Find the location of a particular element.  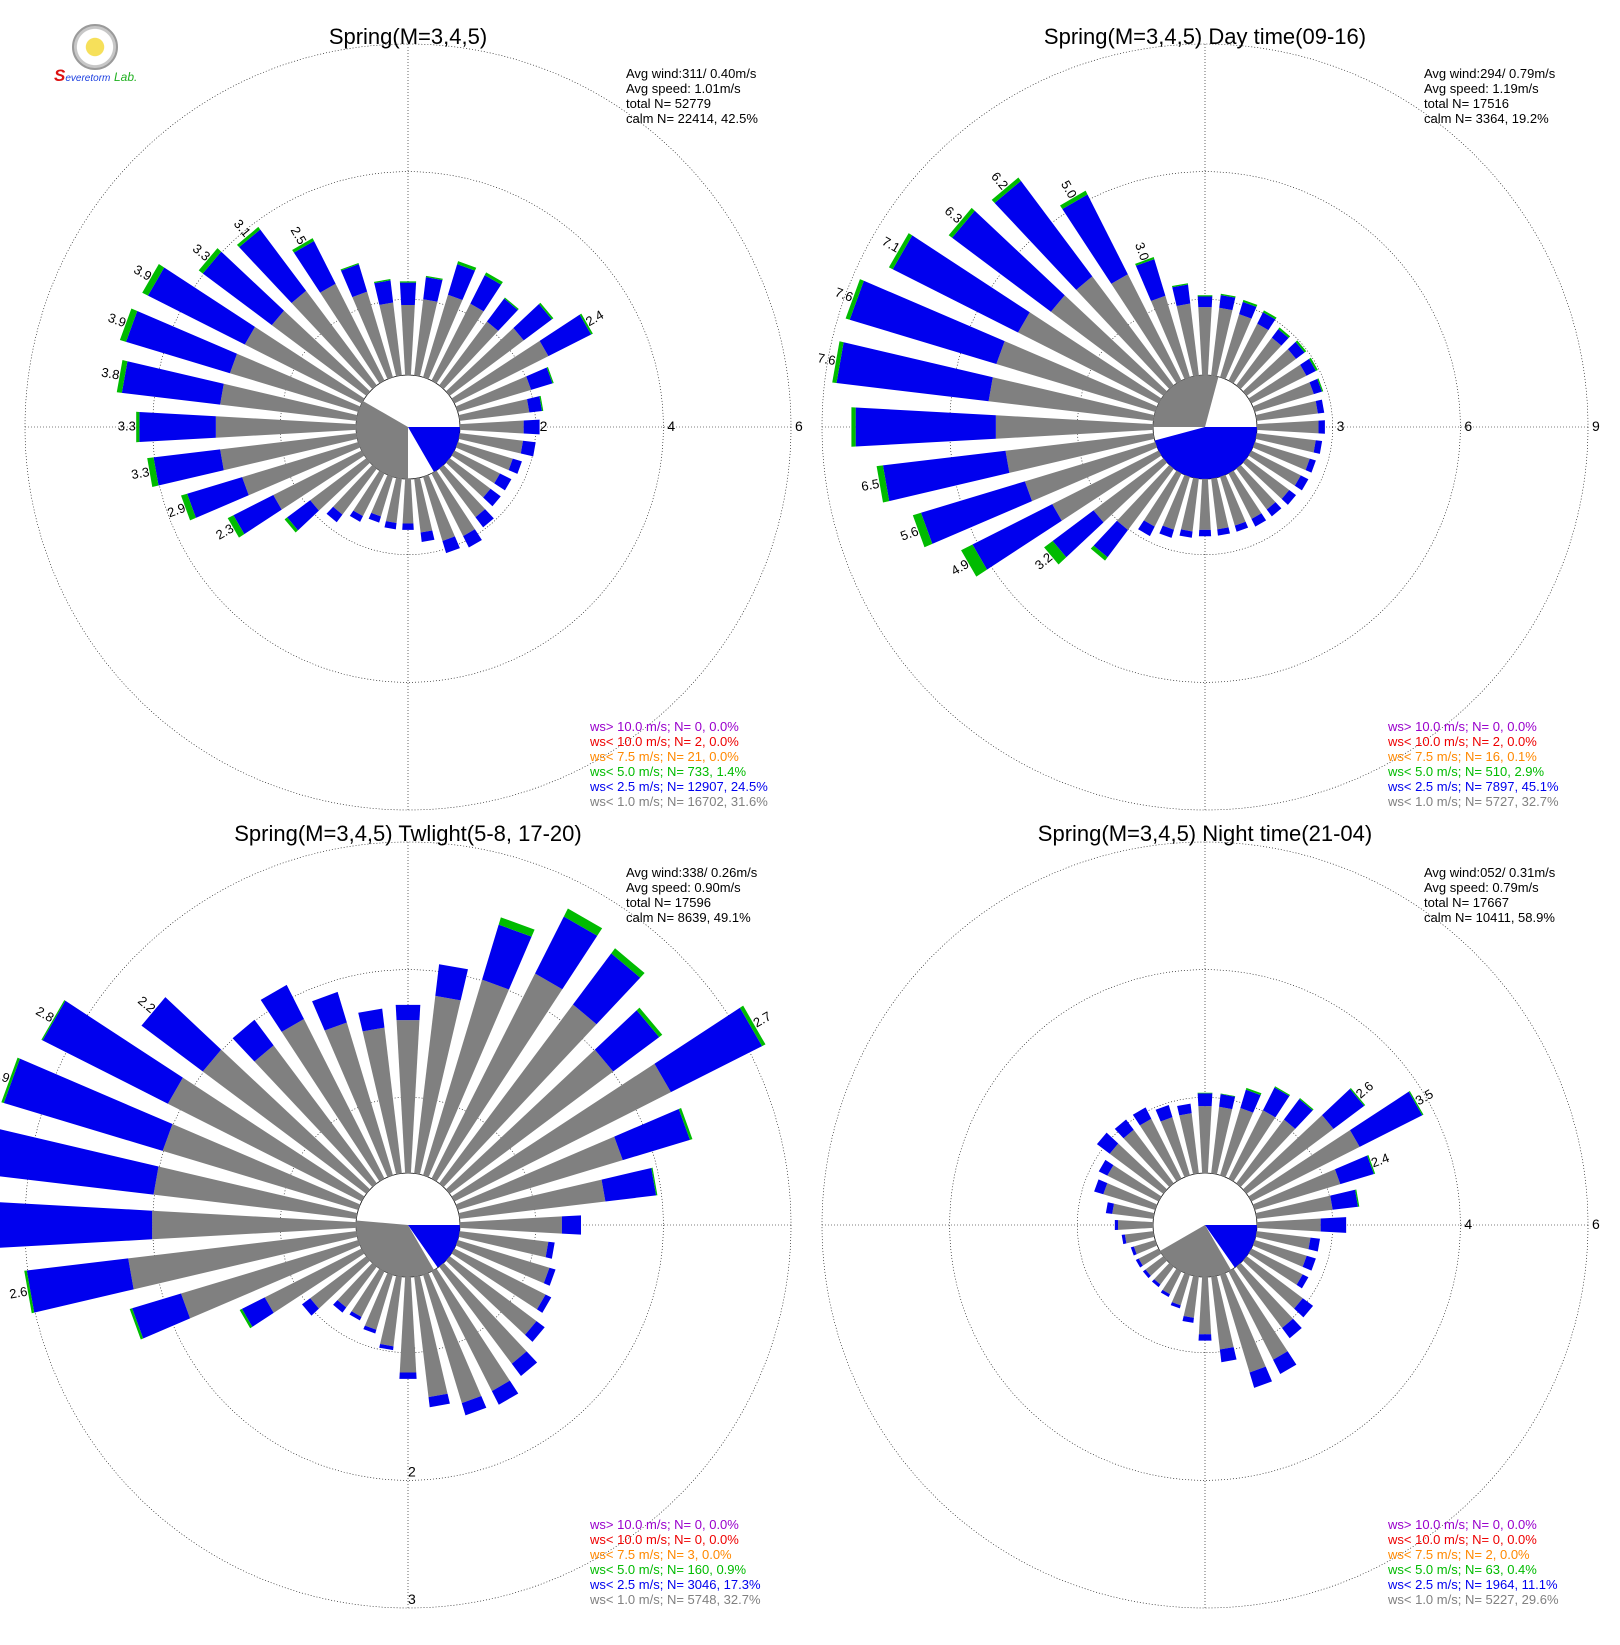

stats-line: Avg wind:338/ 0.26m/s is located at coordinates (692, 872).